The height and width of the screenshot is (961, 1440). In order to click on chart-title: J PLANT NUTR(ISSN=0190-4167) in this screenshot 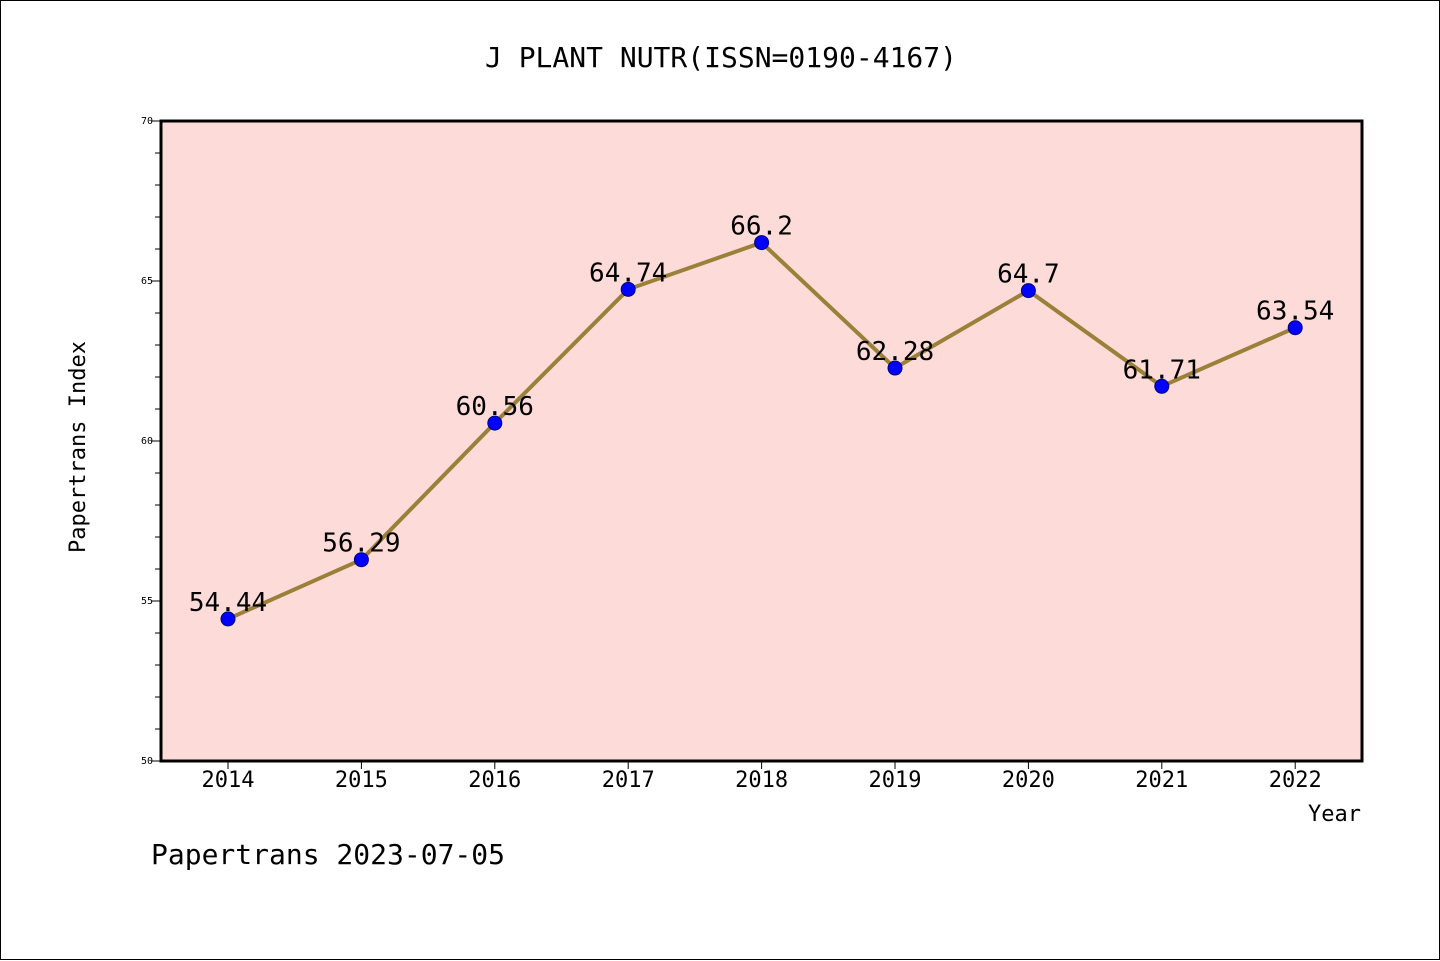, I will do `click(721, 57)`.